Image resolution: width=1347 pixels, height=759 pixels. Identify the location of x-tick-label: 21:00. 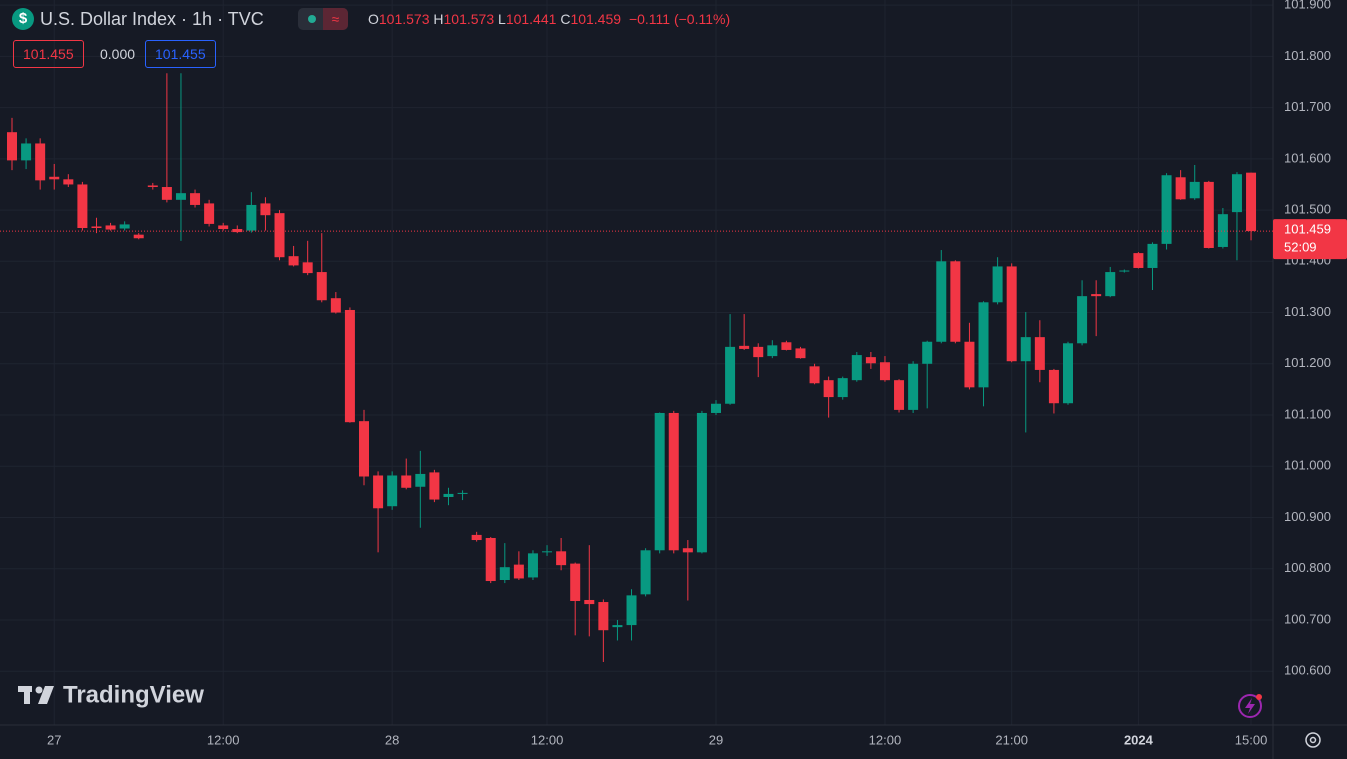
(1011, 739).